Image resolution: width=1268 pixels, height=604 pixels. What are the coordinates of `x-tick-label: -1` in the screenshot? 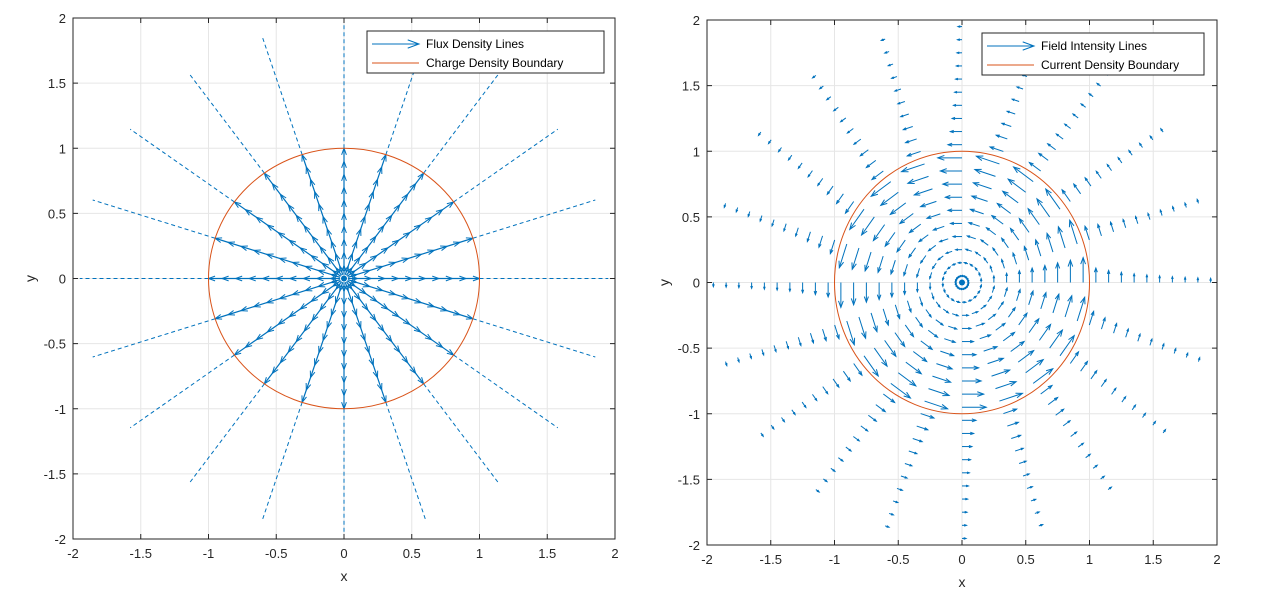 It's located at (209, 553).